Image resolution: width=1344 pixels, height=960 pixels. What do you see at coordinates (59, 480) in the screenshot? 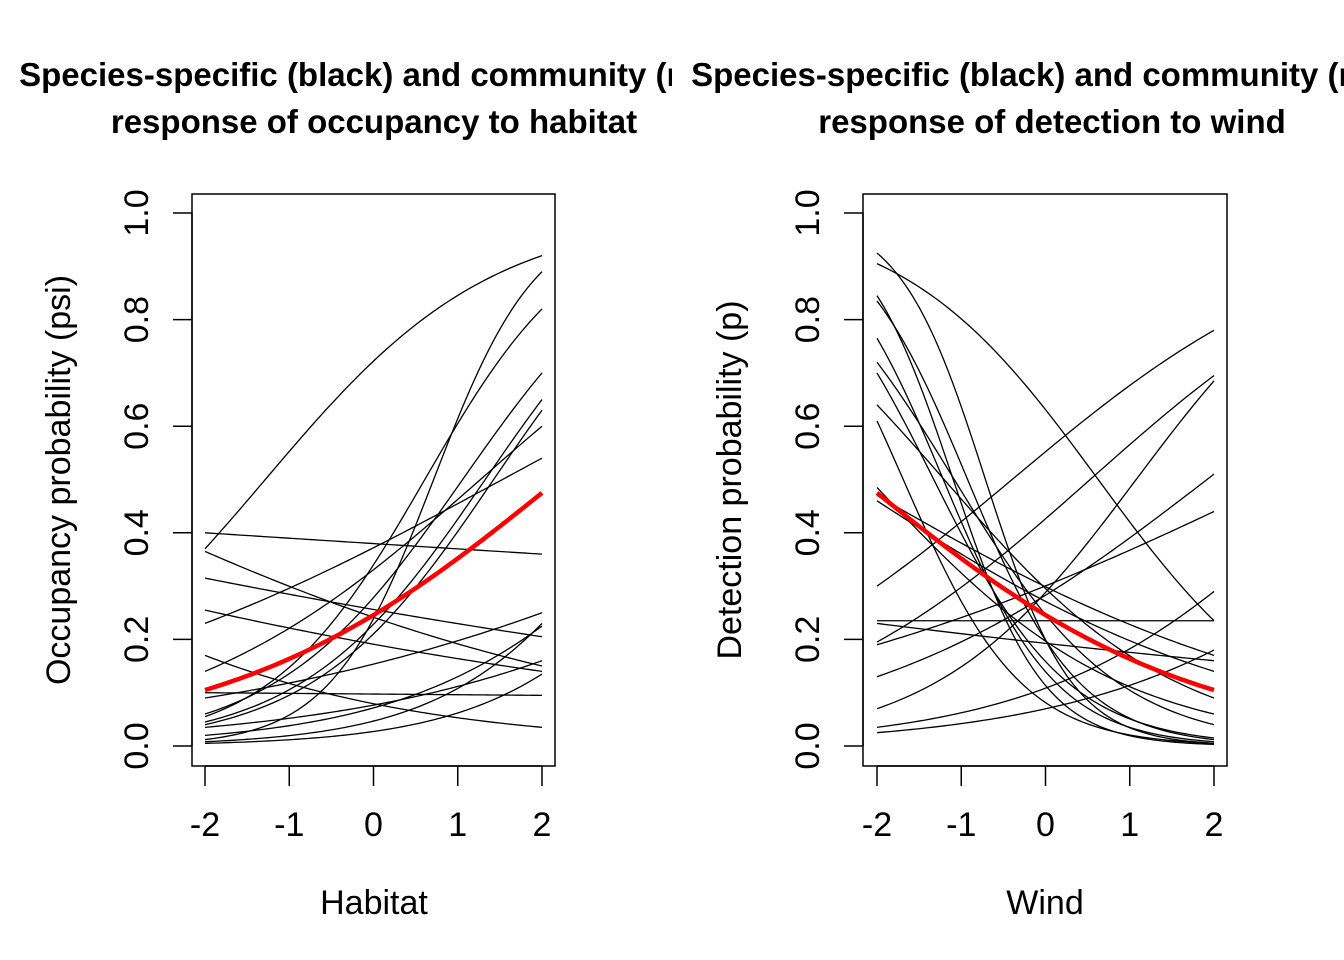
I see `y-axis-label: Occupancy probability (psi)` at bounding box center [59, 480].